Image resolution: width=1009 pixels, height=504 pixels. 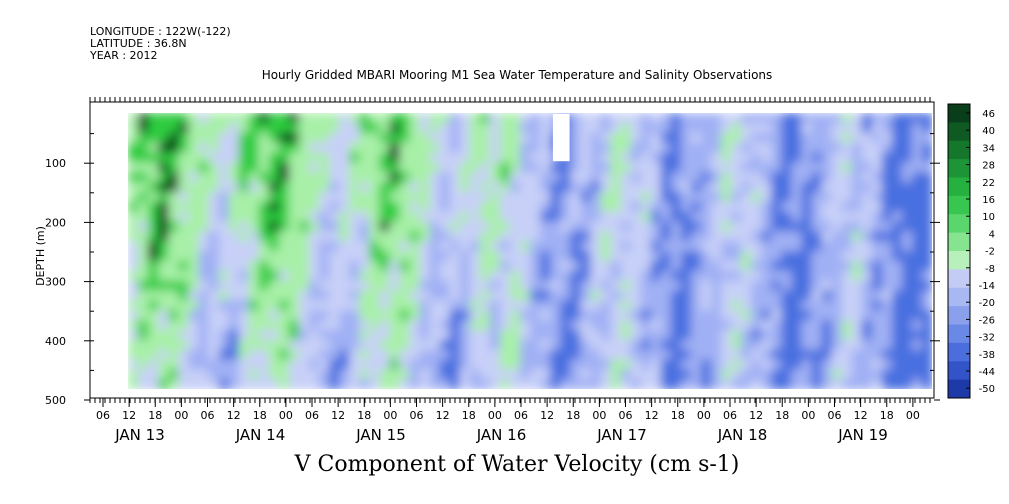 I want to click on day-label: JAN 13, so click(x=139, y=435).